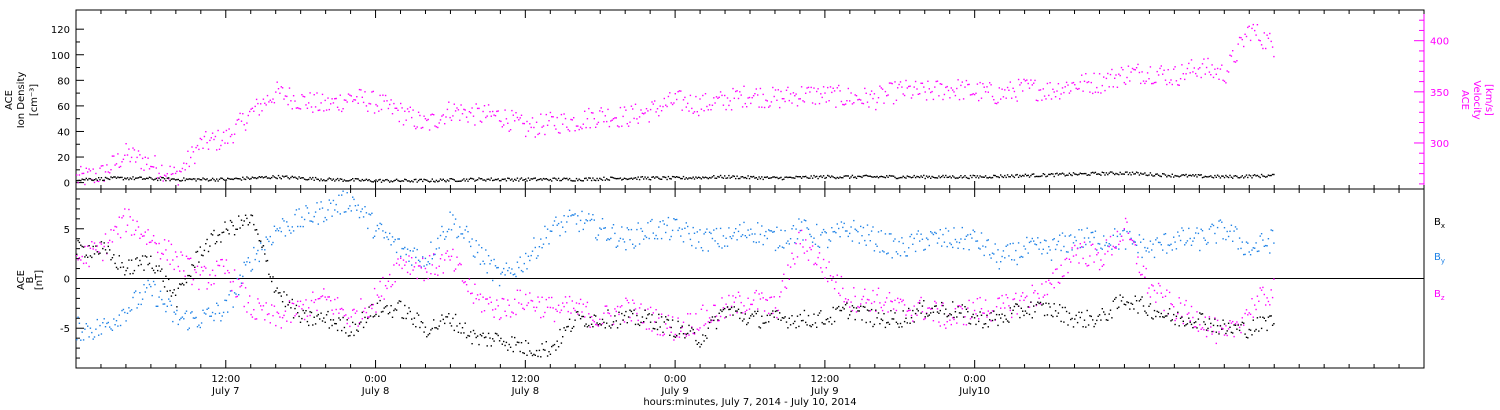 The width and height of the screenshot is (1500, 410). What do you see at coordinates (21, 280) in the screenshot?
I see `b-axis-label-line1: ACE` at bounding box center [21, 280].